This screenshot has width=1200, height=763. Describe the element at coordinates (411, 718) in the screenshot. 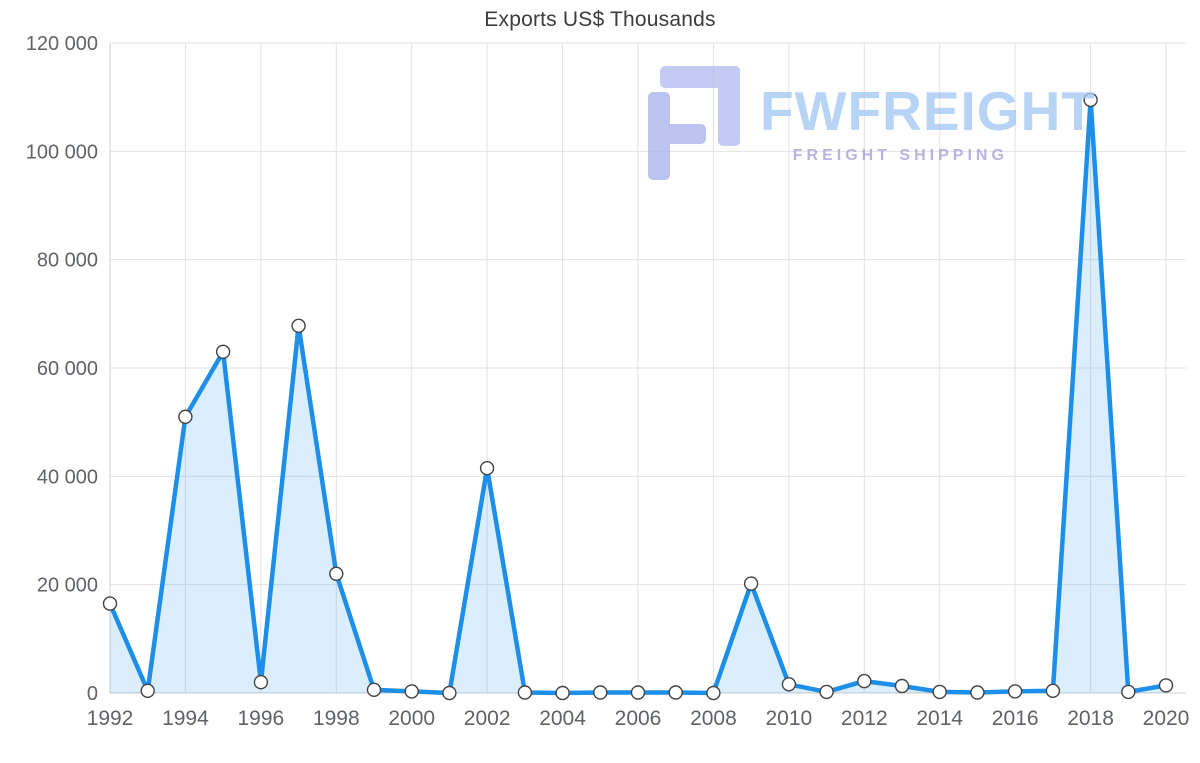

I see `x-tick-label: 2000` at that location.